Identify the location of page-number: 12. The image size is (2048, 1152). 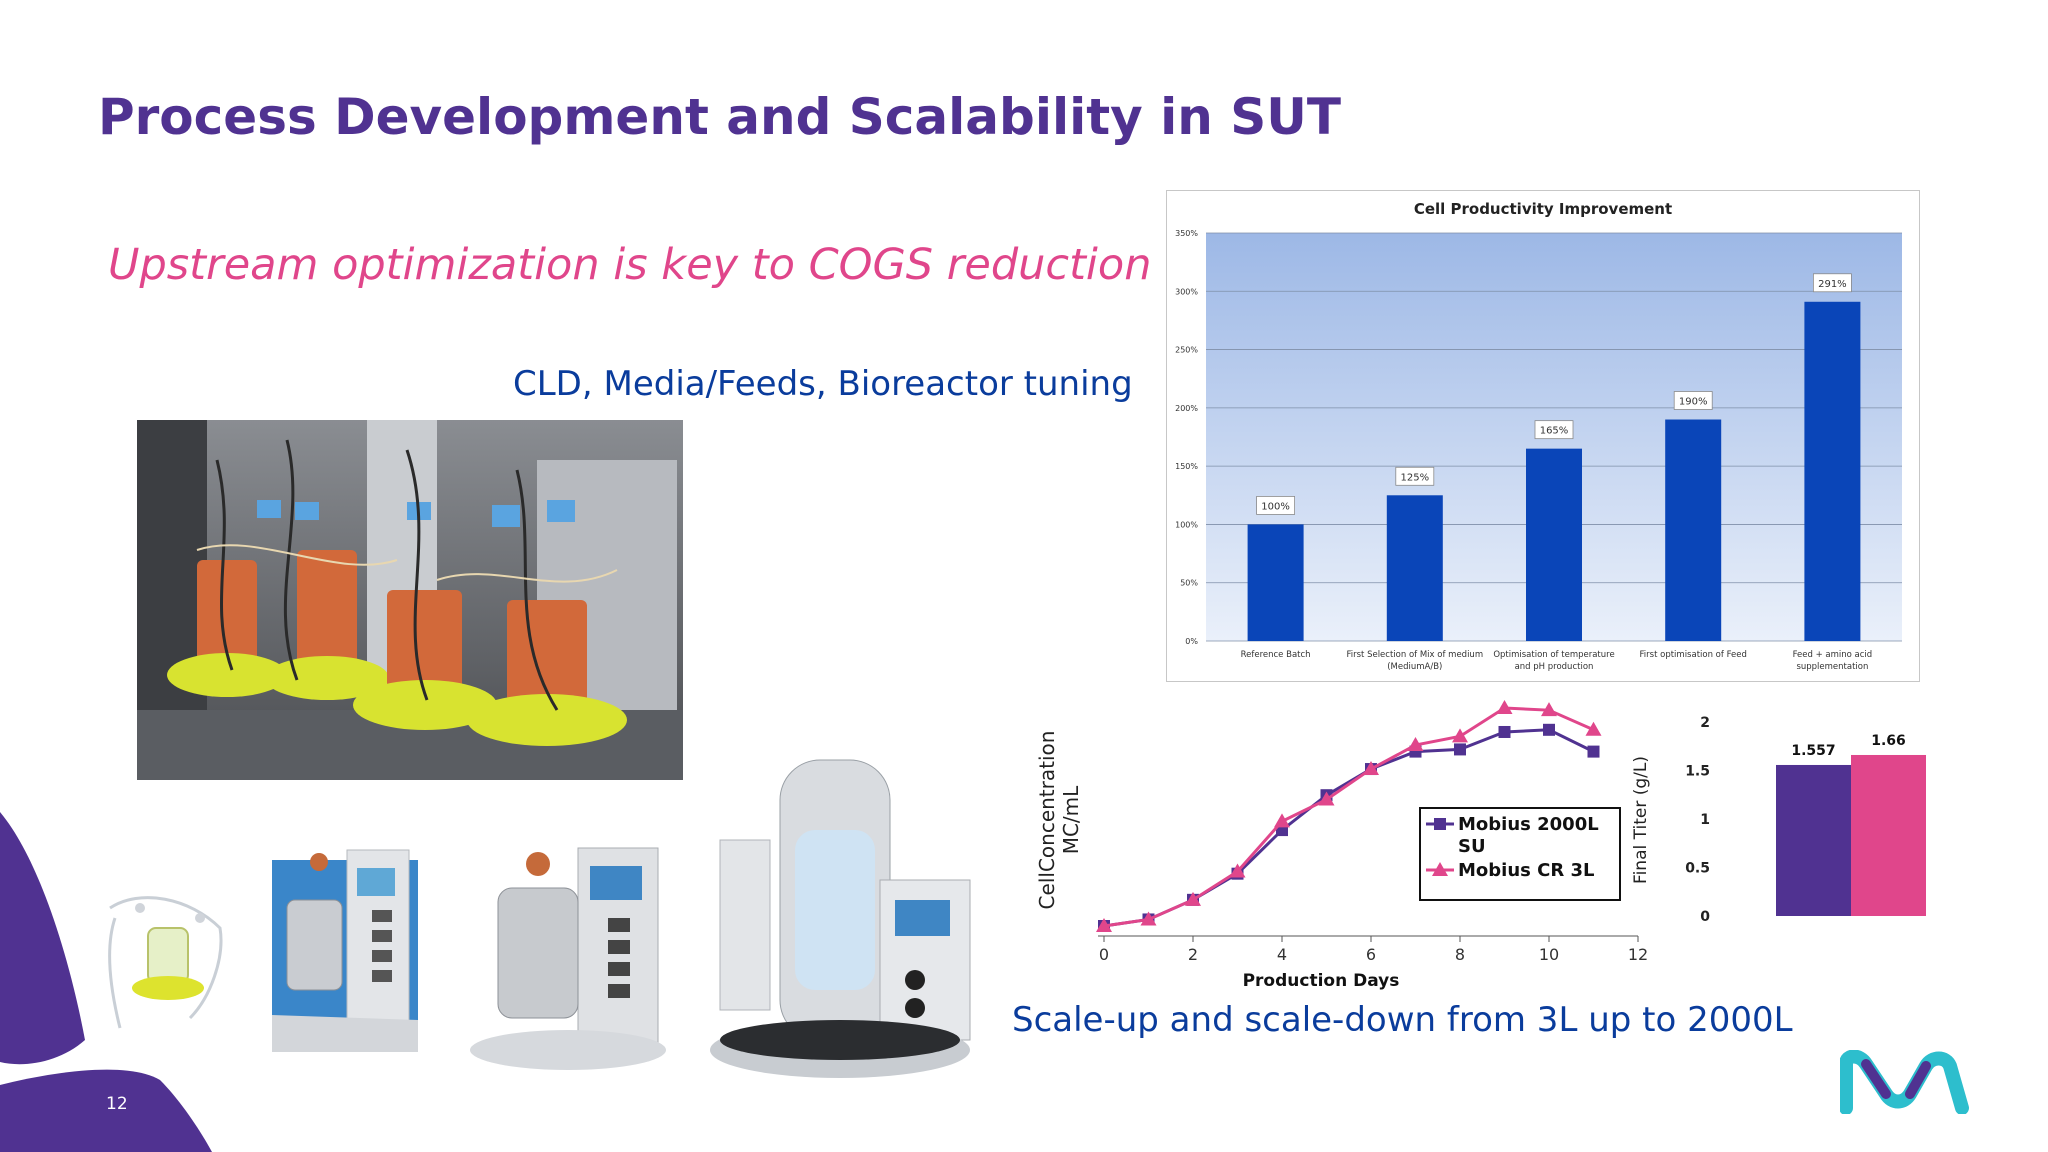
(117, 1104).